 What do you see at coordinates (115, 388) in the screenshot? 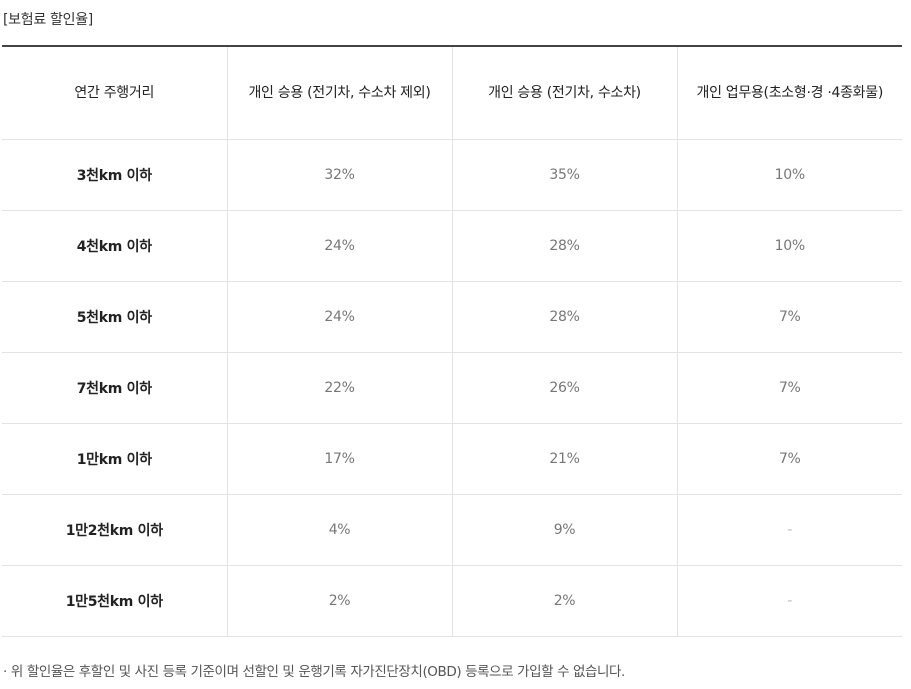
I see `row-label: 7천km 이하` at bounding box center [115, 388].